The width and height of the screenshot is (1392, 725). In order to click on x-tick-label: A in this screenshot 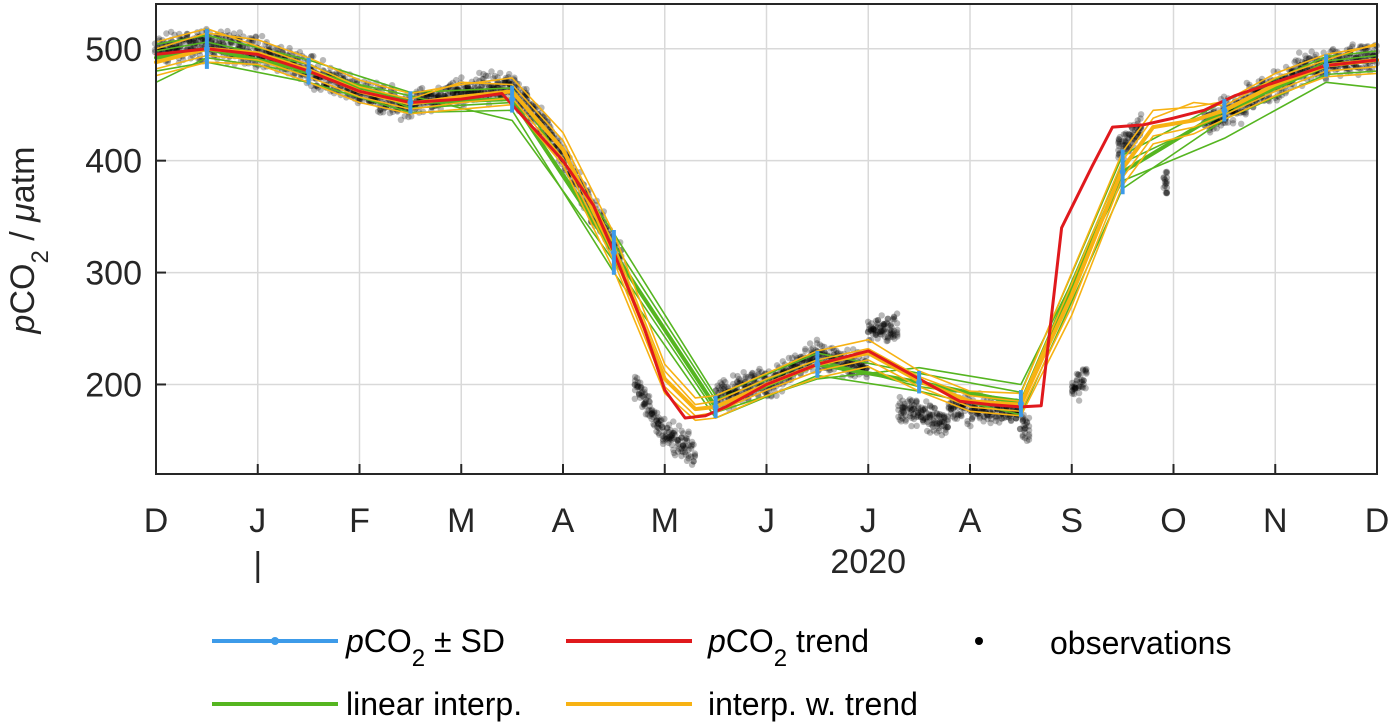, I will do `click(970, 521)`.